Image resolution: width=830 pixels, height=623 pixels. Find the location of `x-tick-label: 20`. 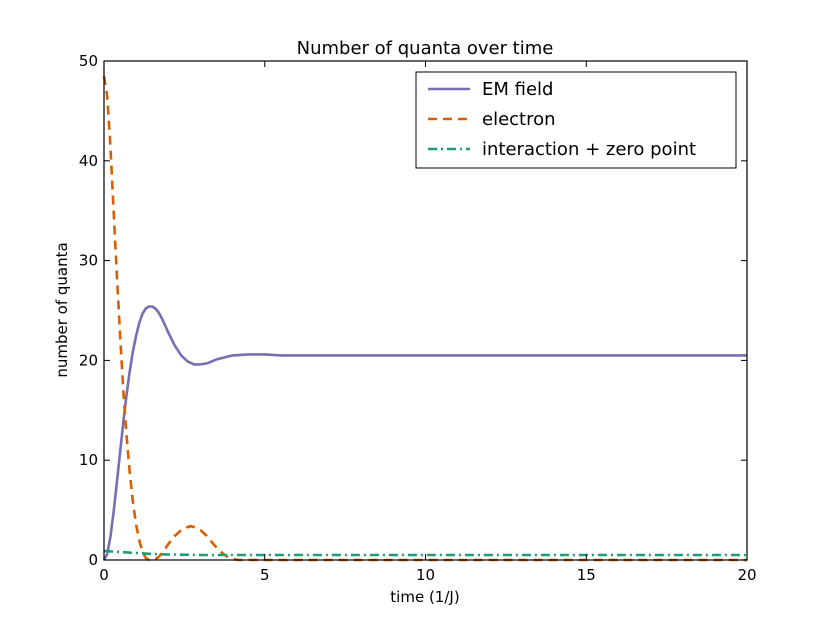

x-tick-label: 20 is located at coordinates (746, 575).